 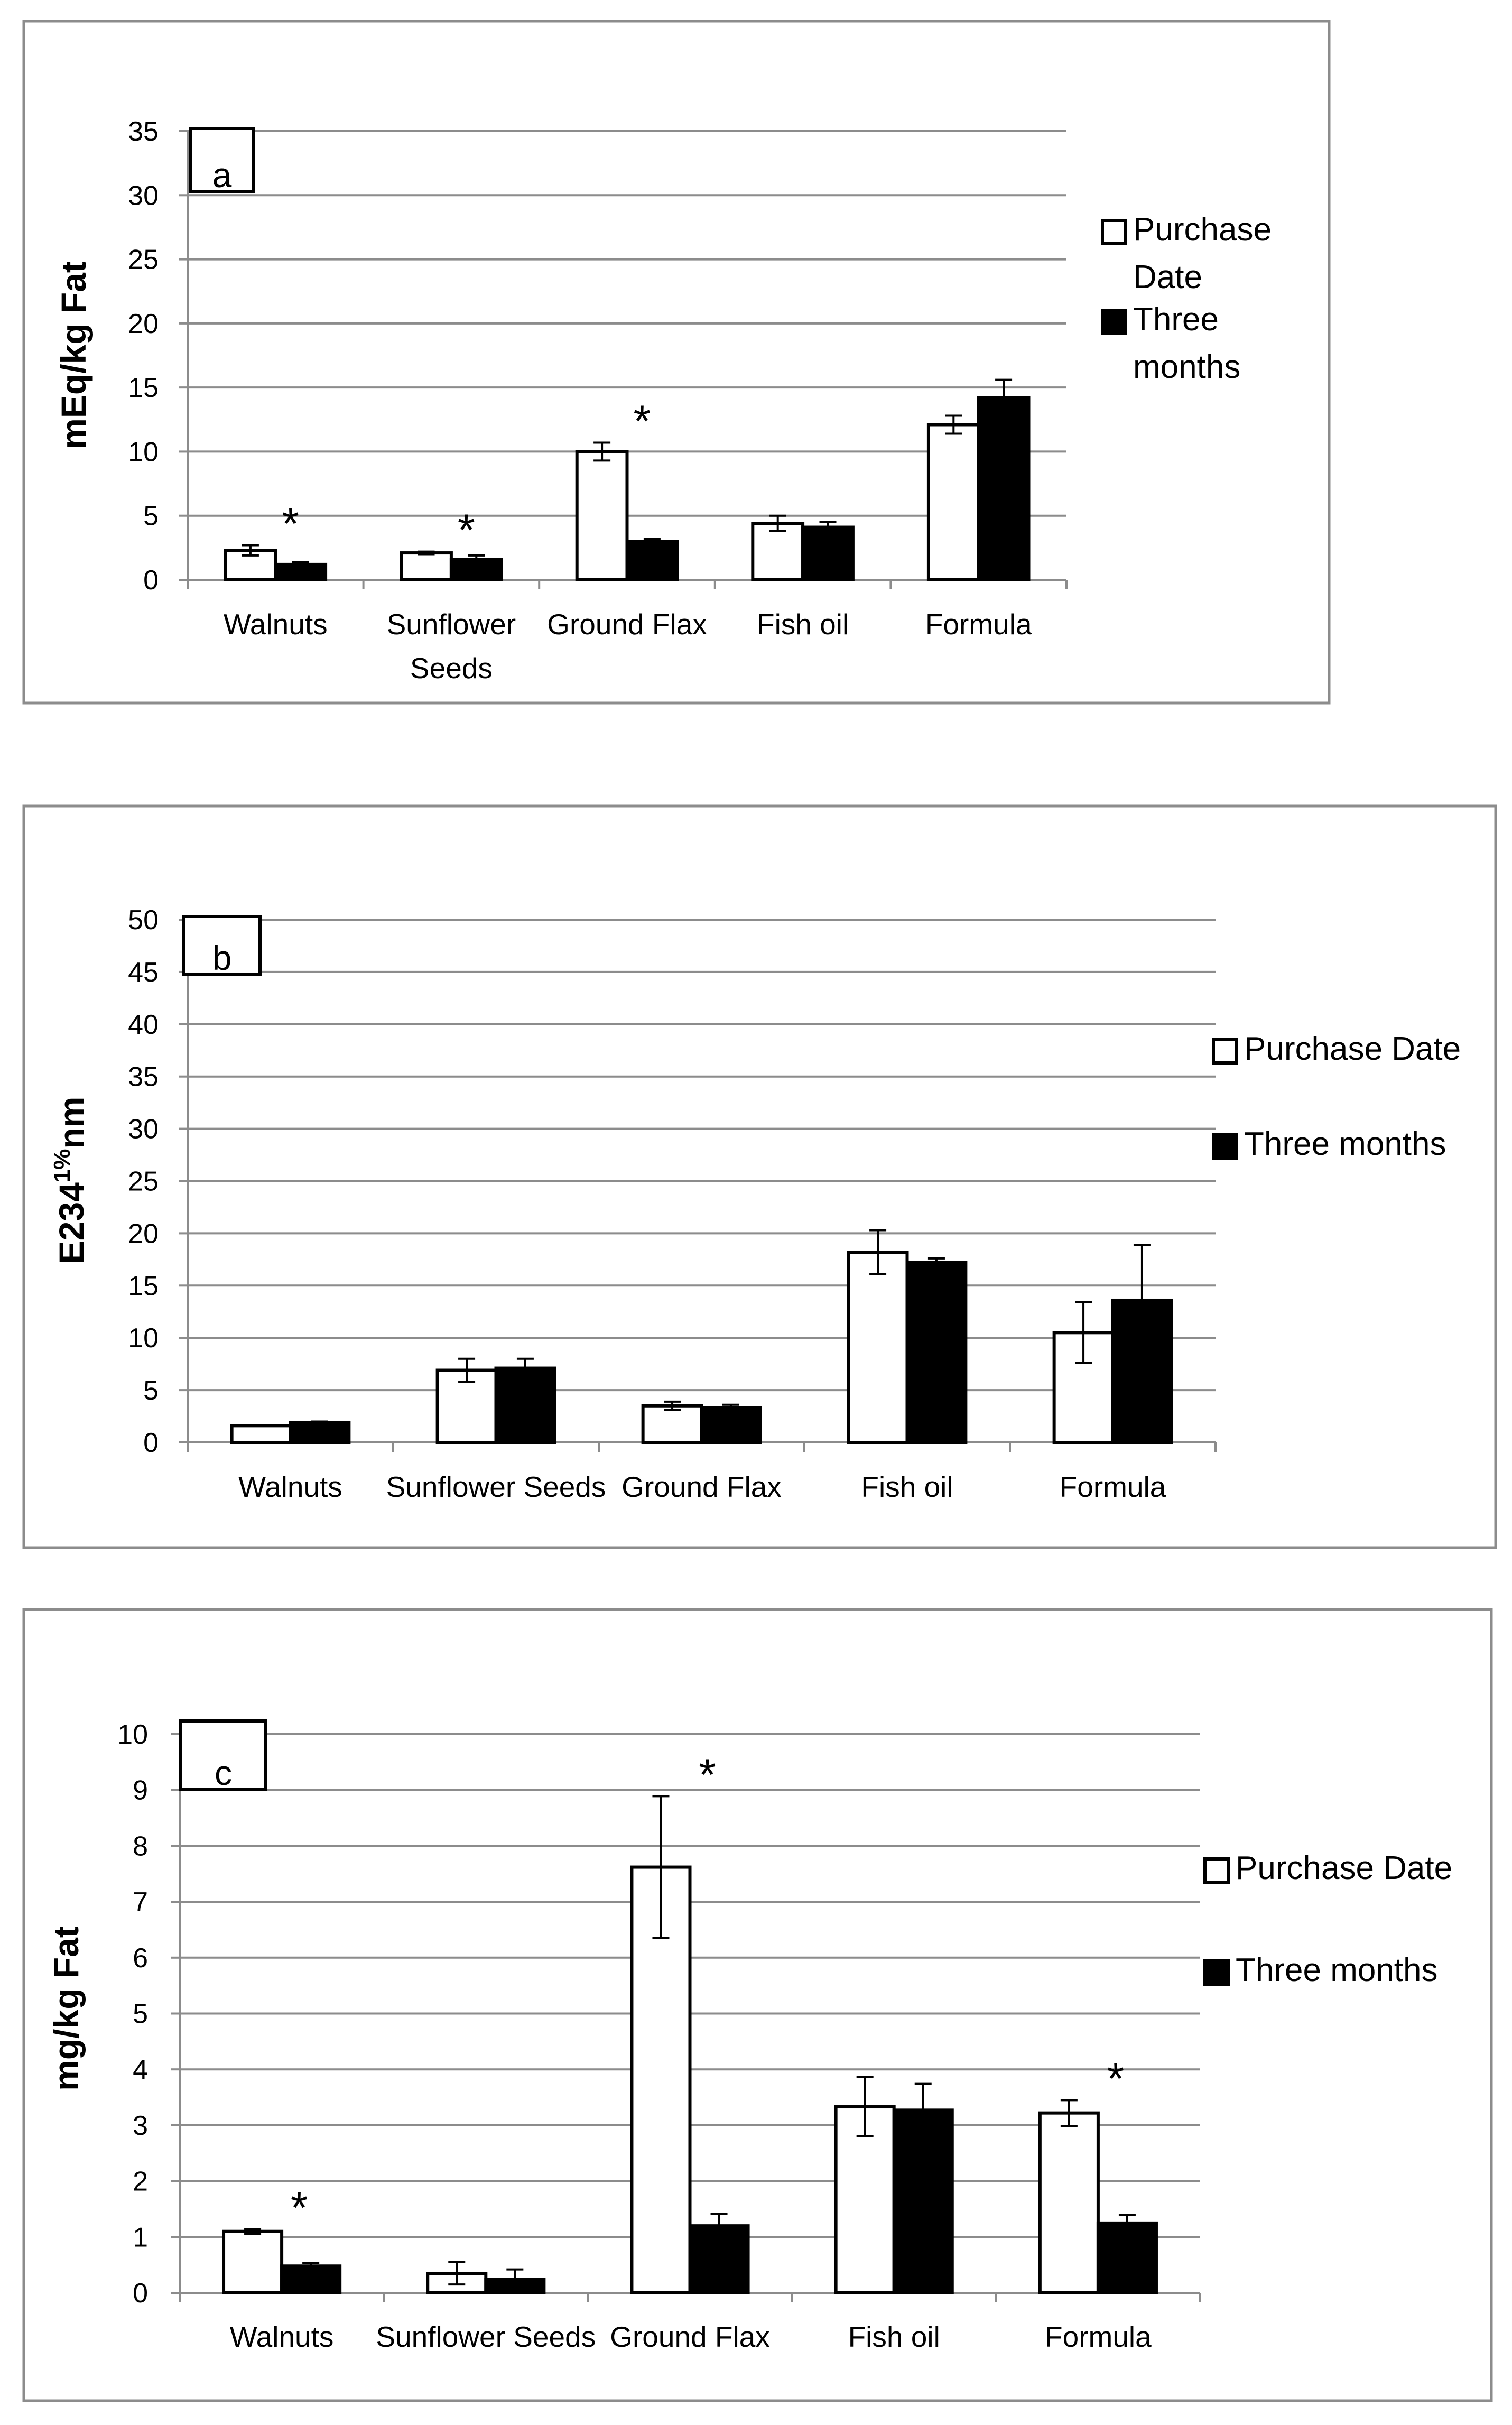 What do you see at coordinates (141, 1846) in the screenshot?
I see `y-tick-label: 8` at bounding box center [141, 1846].